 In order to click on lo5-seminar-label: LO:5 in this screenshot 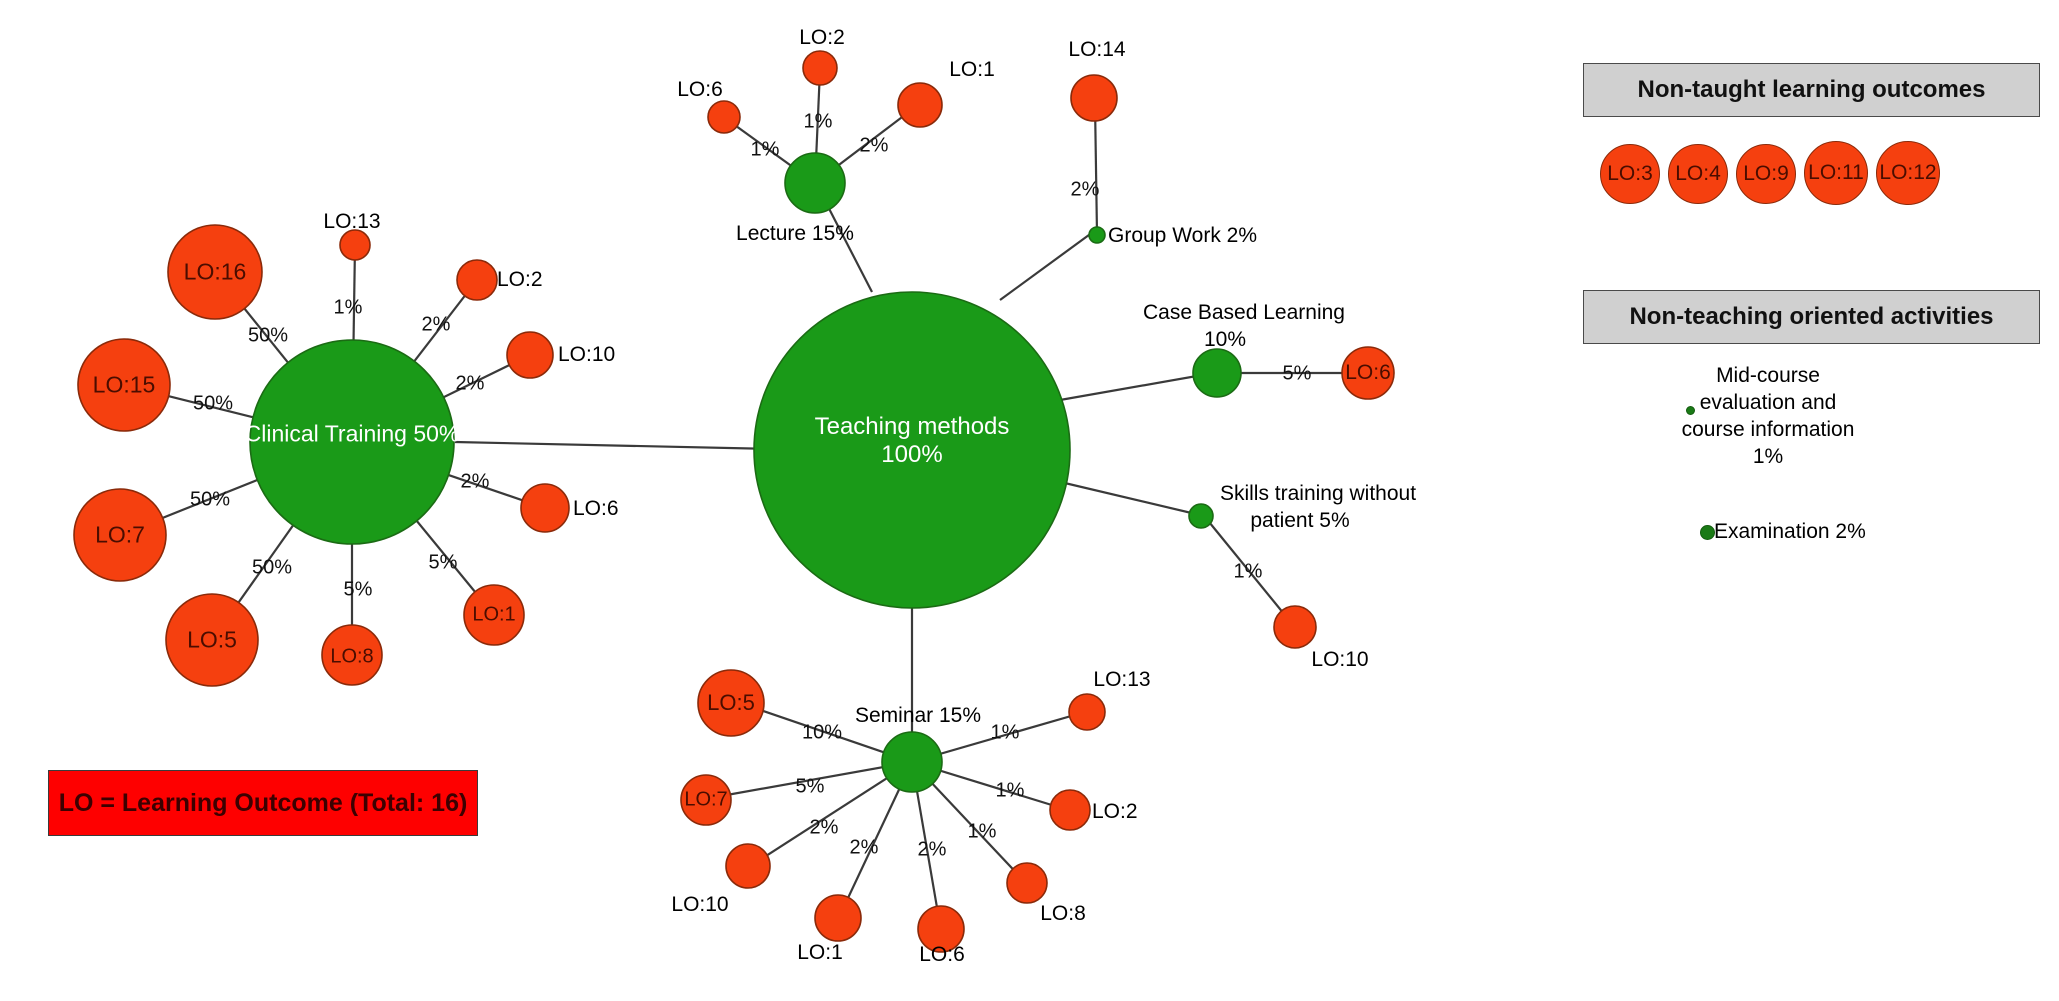, I will do `click(731, 702)`.